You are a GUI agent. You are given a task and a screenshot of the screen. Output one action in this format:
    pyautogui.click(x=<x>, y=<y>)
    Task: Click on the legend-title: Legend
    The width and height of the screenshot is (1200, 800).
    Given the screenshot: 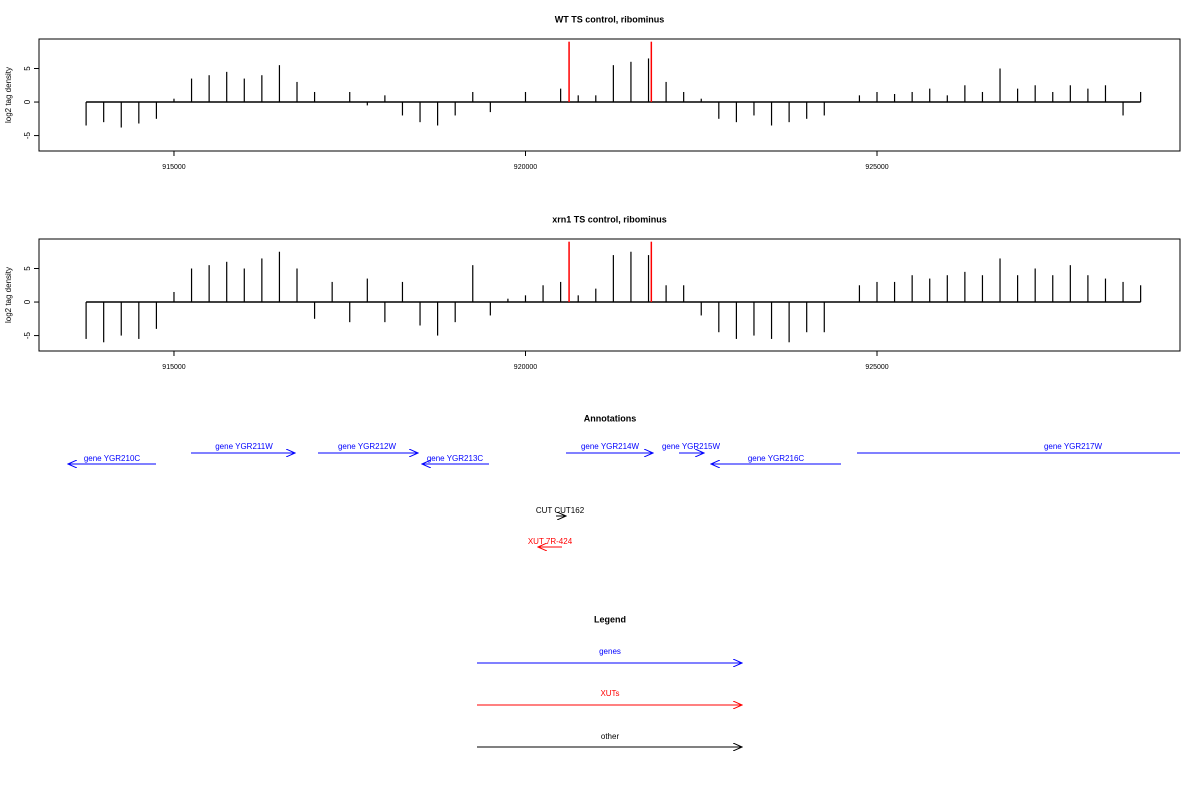 What is the action you would take?
    pyautogui.click(x=610, y=619)
    